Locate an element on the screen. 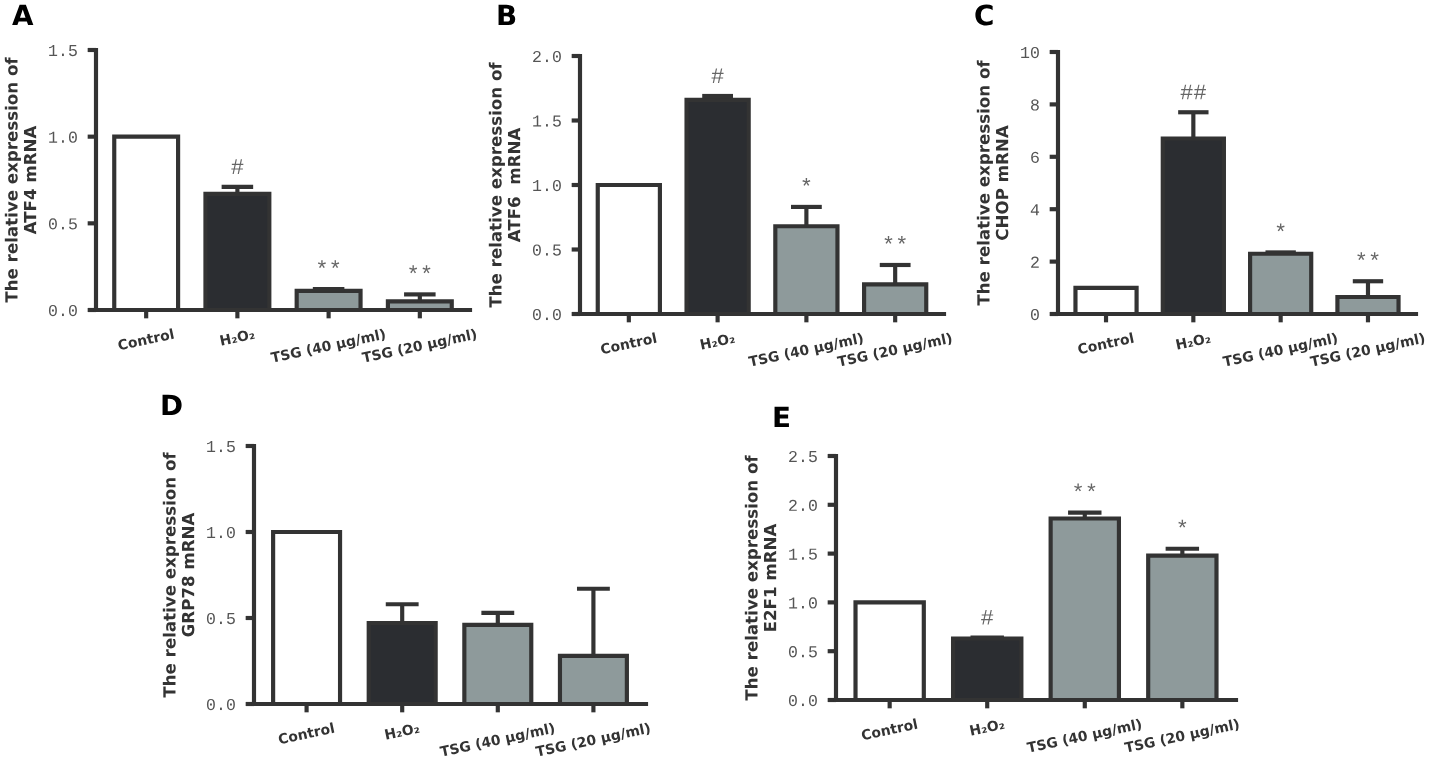  chart-title: A is located at coordinates (23, 15).